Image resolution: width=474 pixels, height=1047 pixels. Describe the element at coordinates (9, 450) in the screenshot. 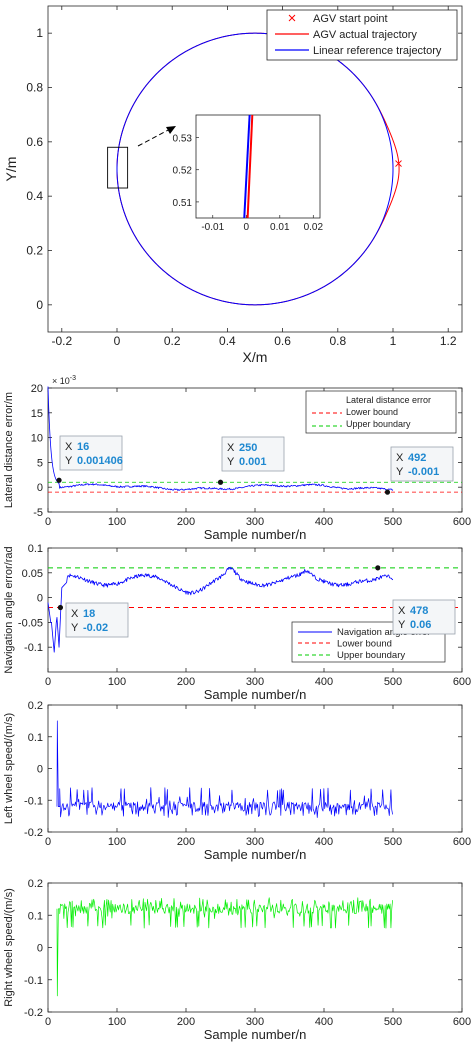

I see `y-axis-label: Lateral distance error/m` at that location.